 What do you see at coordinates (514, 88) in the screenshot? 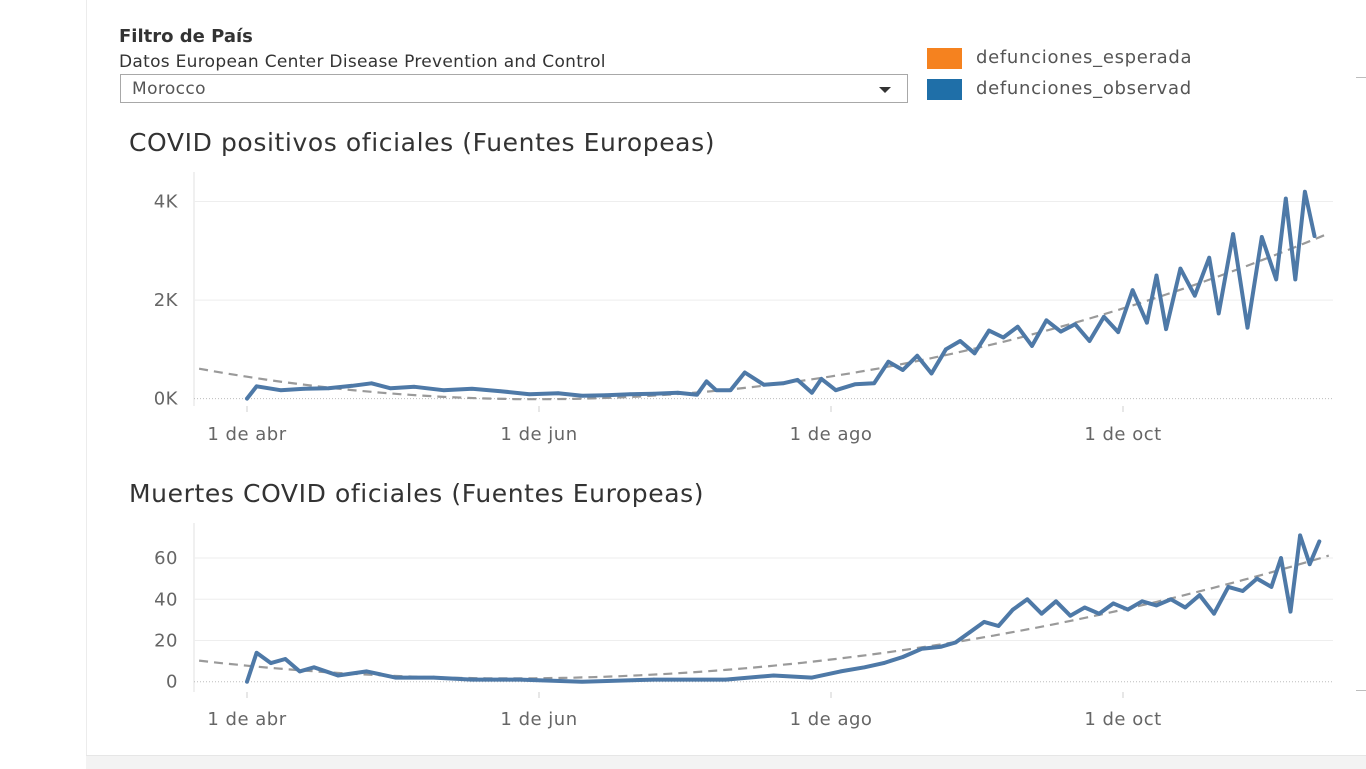
I see `country-filter-dropdown: Morocco` at bounding box center [514, 88].